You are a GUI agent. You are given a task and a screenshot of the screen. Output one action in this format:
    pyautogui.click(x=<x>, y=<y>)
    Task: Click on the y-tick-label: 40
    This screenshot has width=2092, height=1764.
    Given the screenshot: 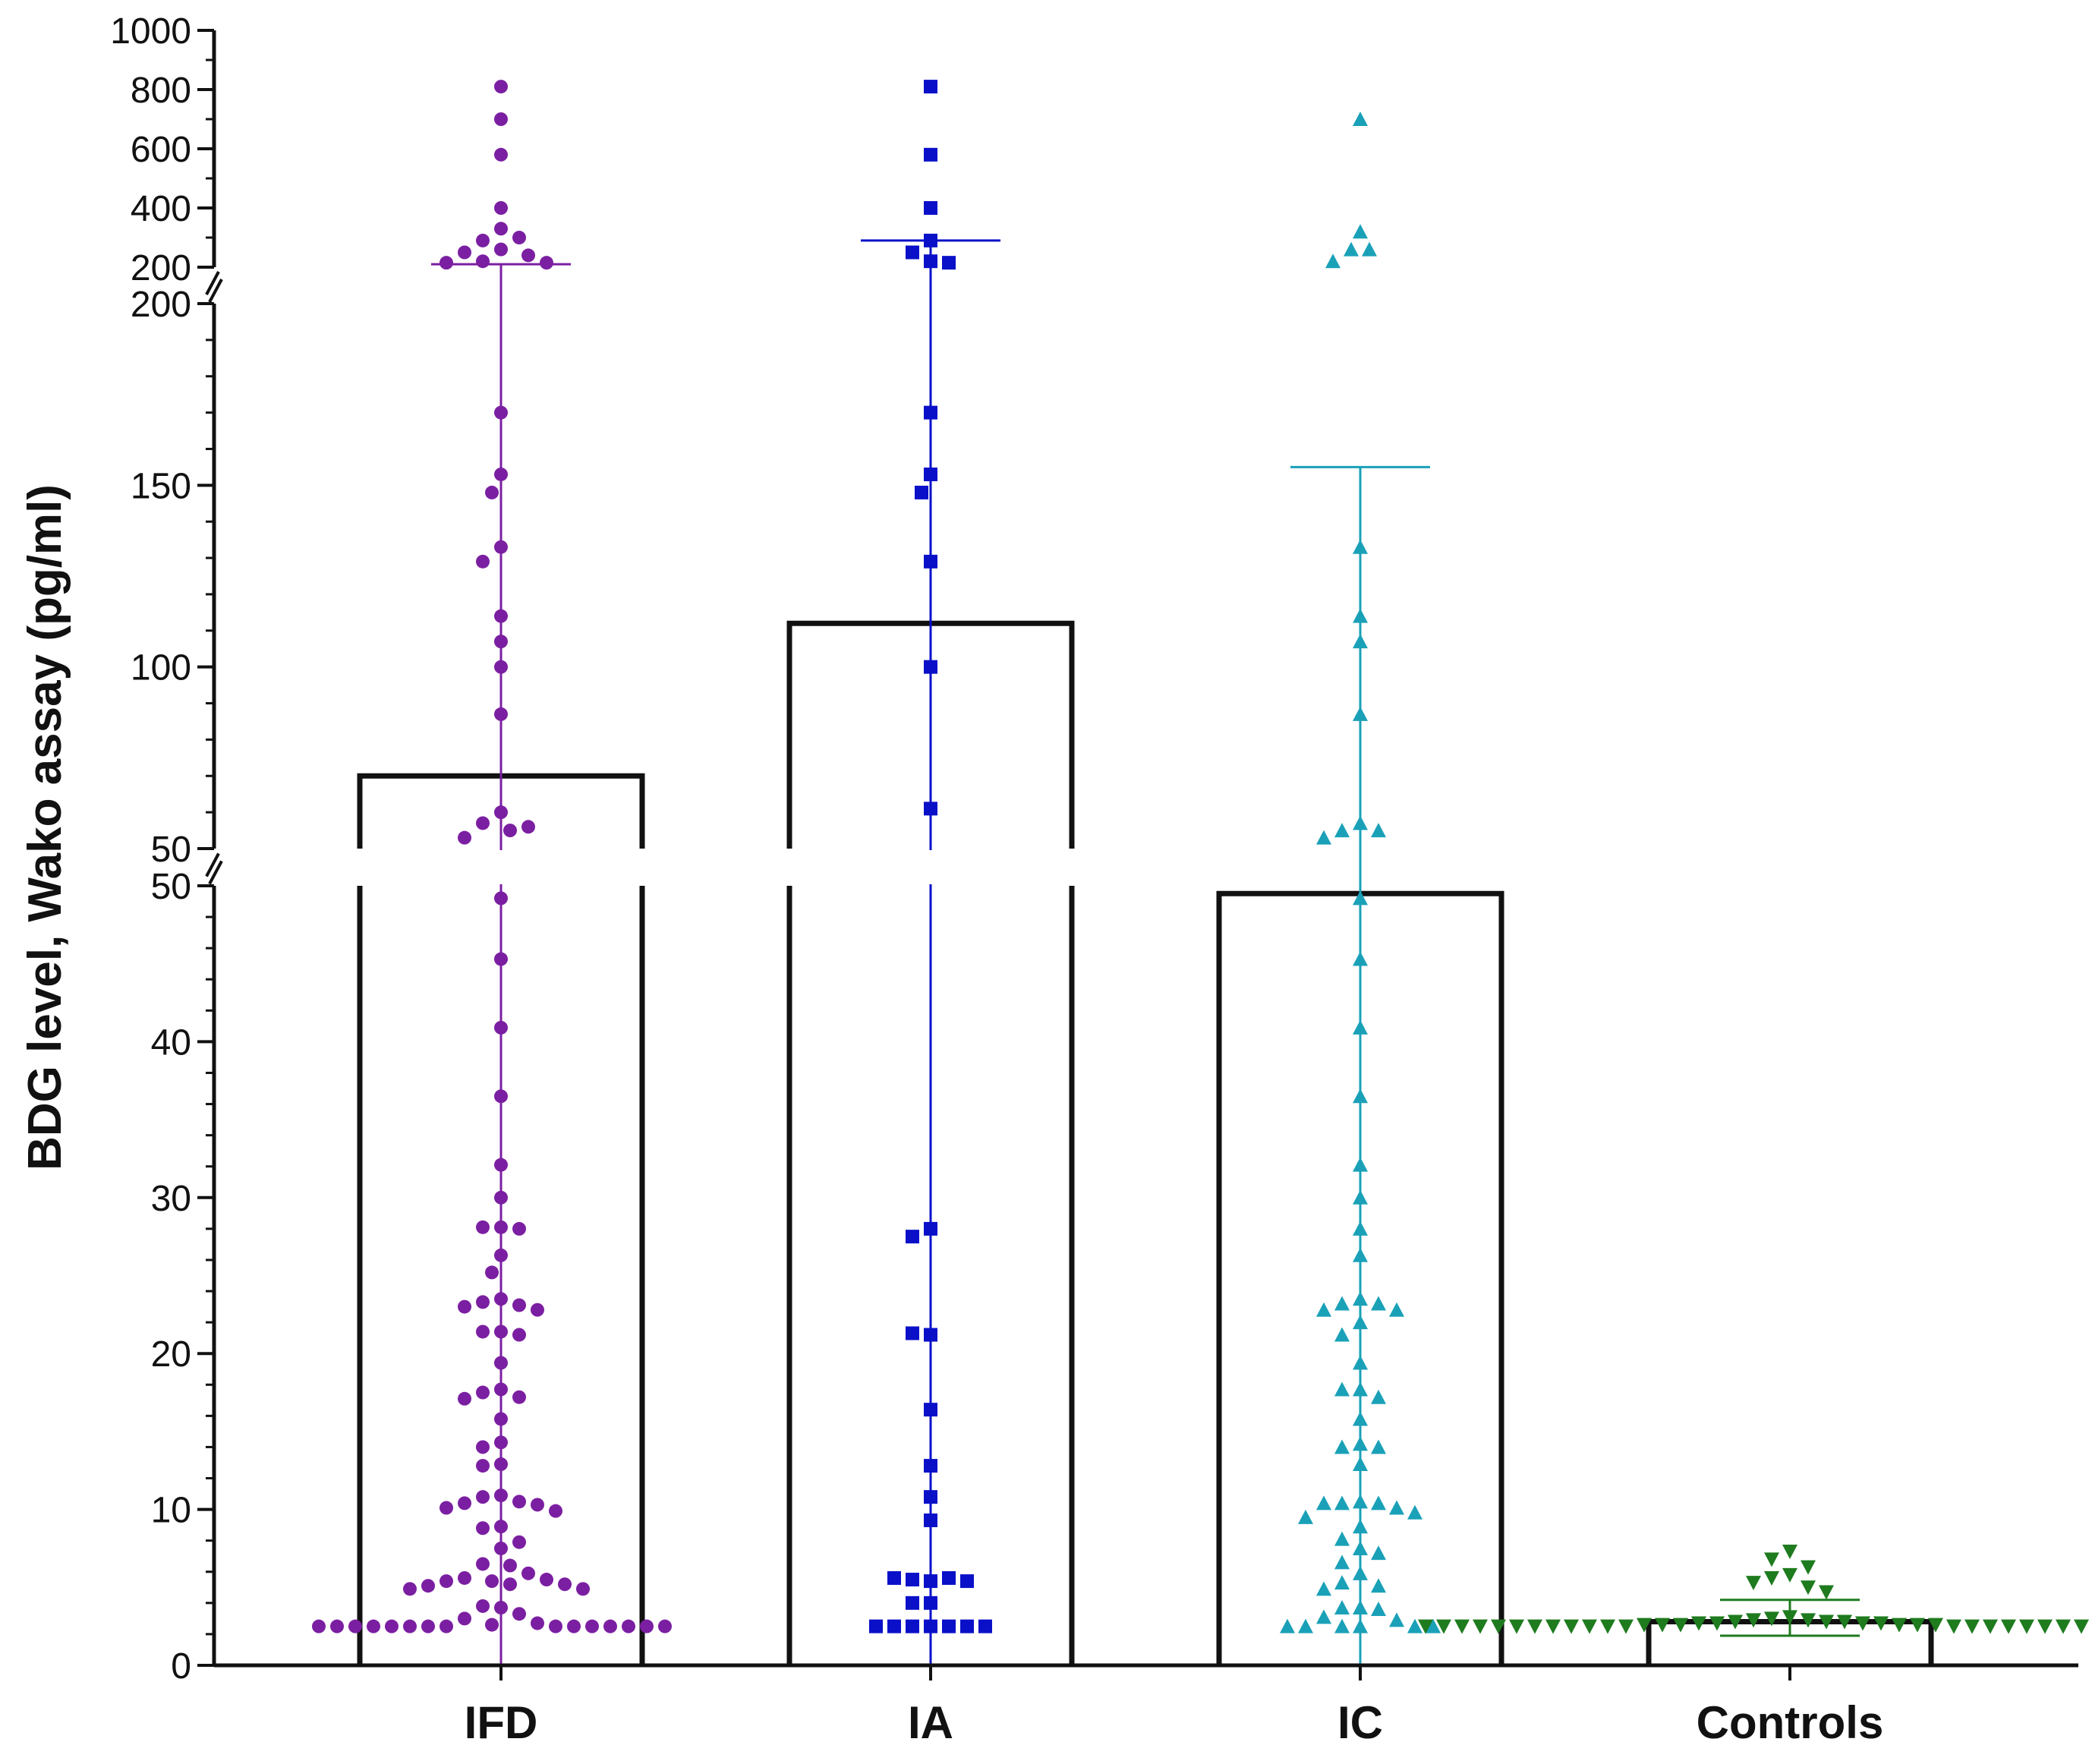 What is the action you would take?
    pyautogui.click(x=171, y=1042)
    